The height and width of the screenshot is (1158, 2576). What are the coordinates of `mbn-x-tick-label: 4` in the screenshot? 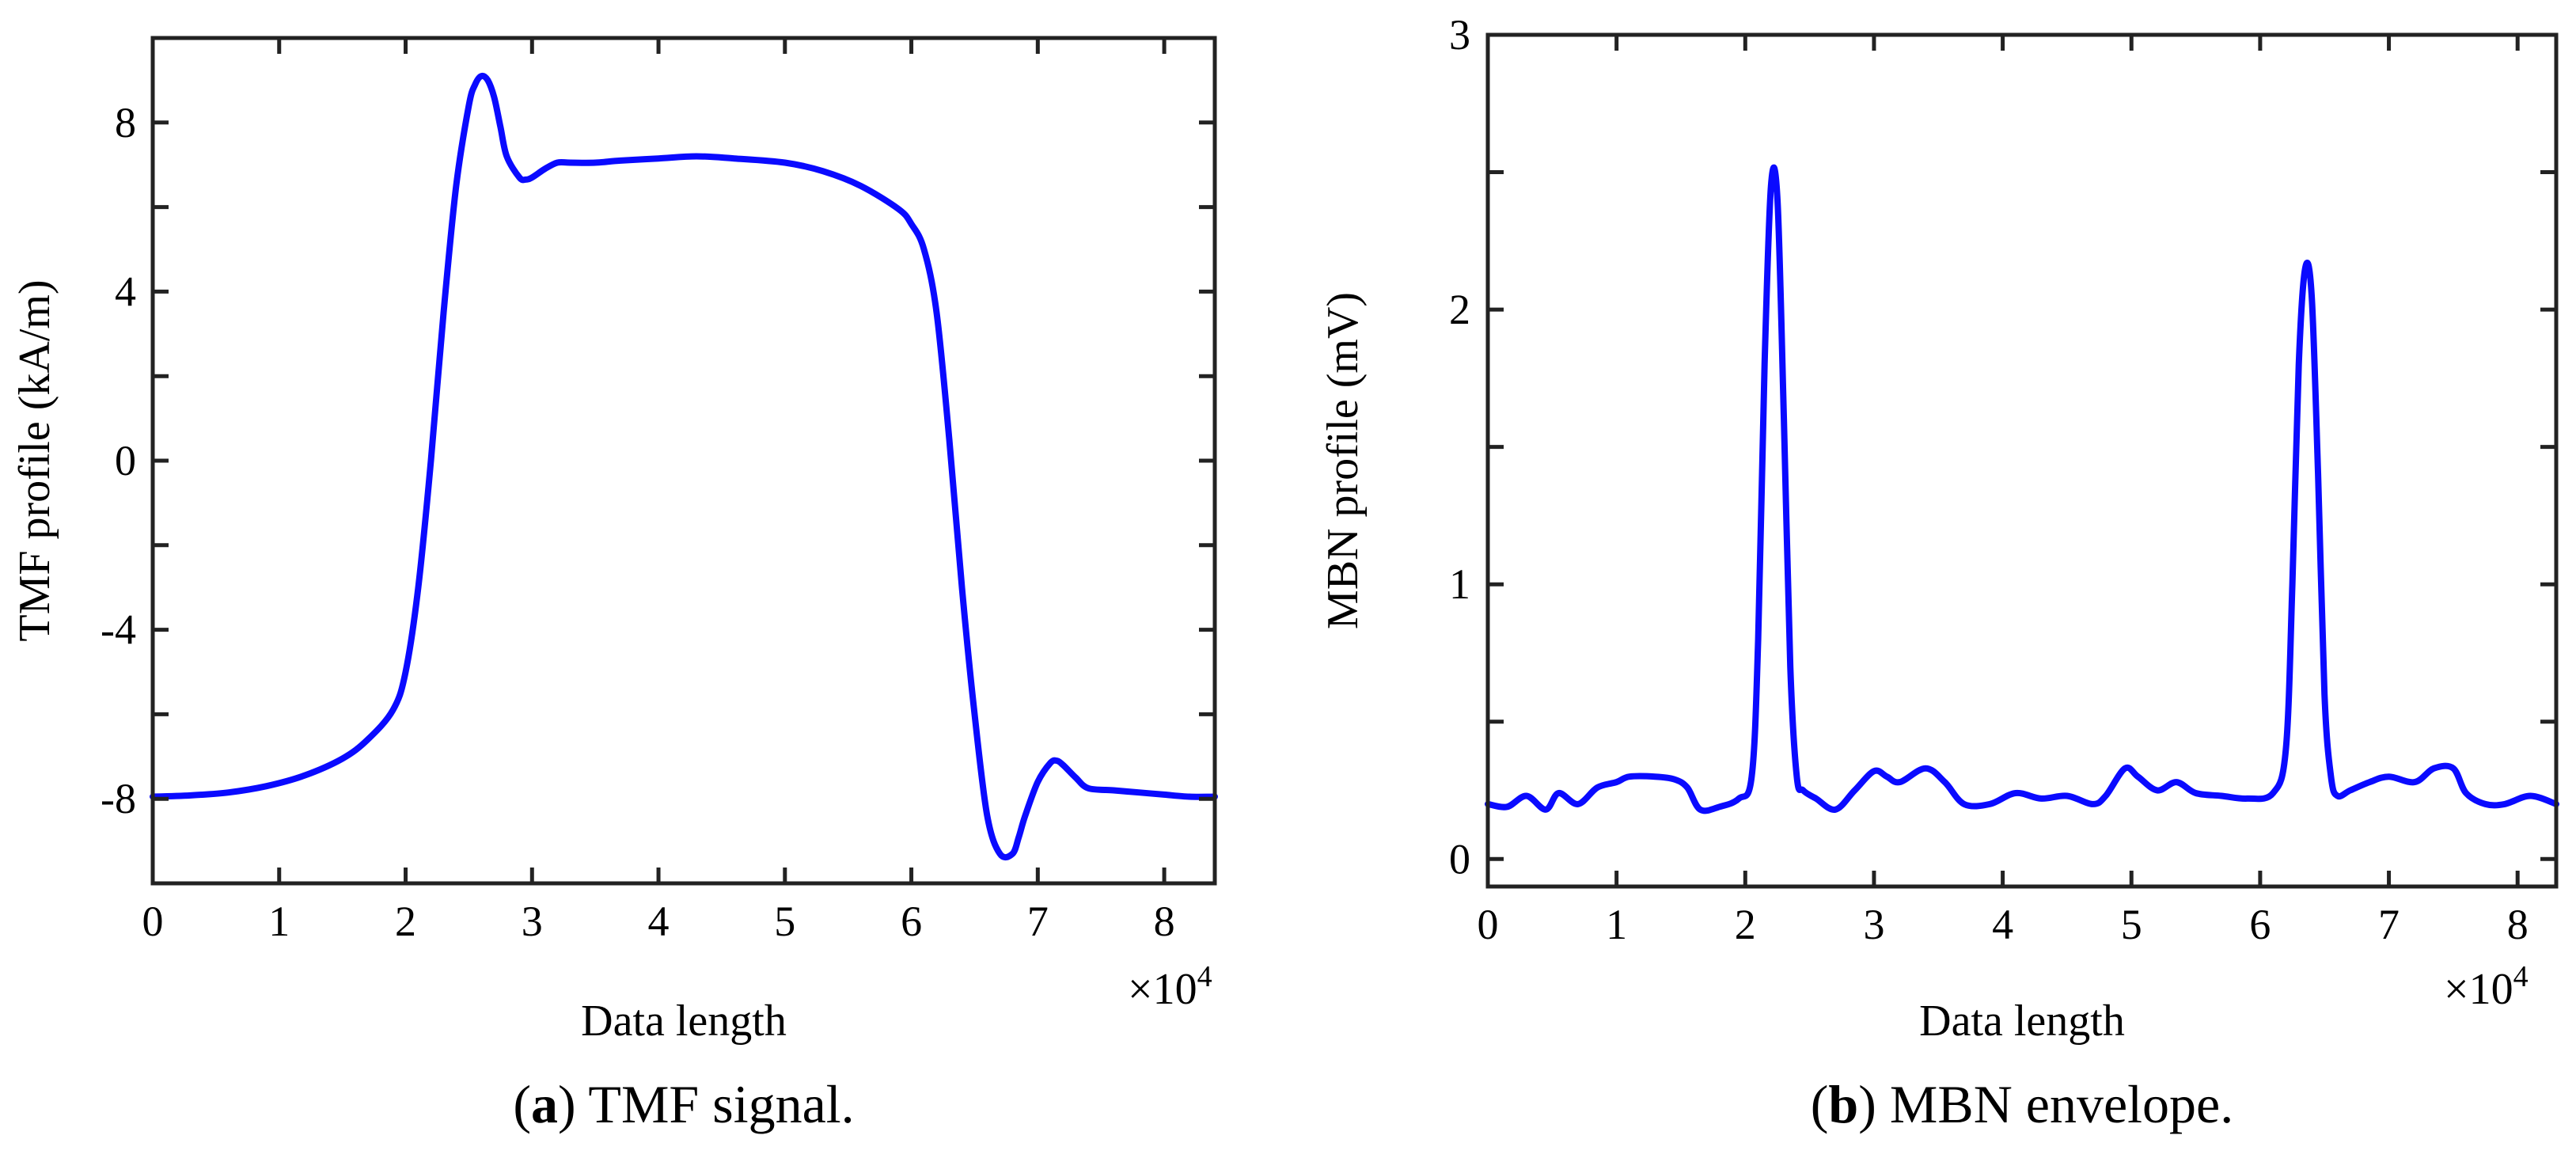 It's located at (2002, 924).